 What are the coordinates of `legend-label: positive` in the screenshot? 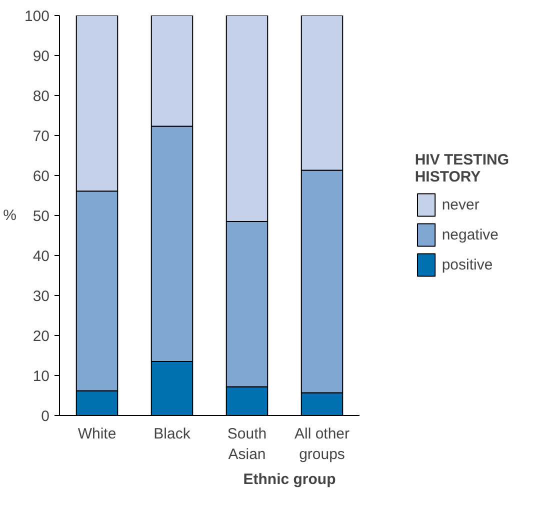 It's located at (467, 264).